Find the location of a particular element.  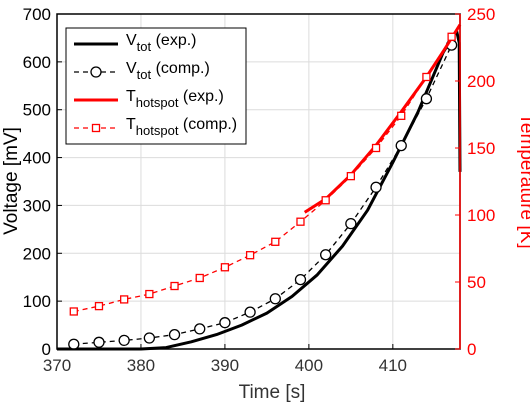

left-tick-label: 0 is located at coordinates (46, 349).